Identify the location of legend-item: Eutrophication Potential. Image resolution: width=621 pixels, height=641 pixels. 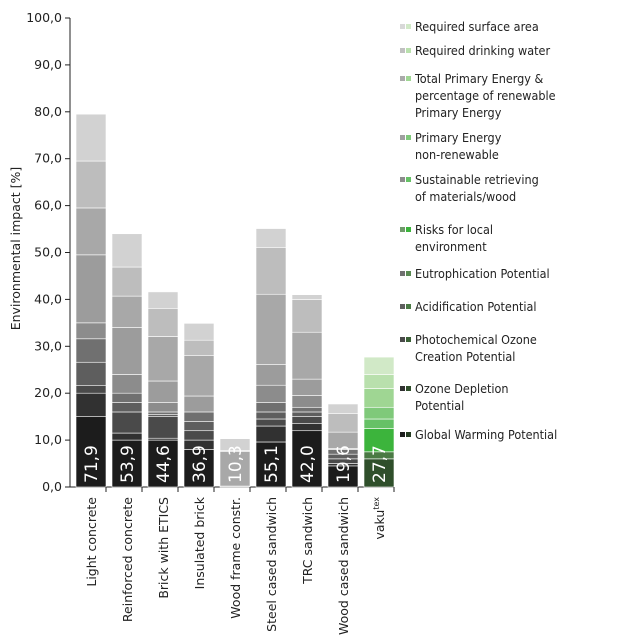
(475, 273).